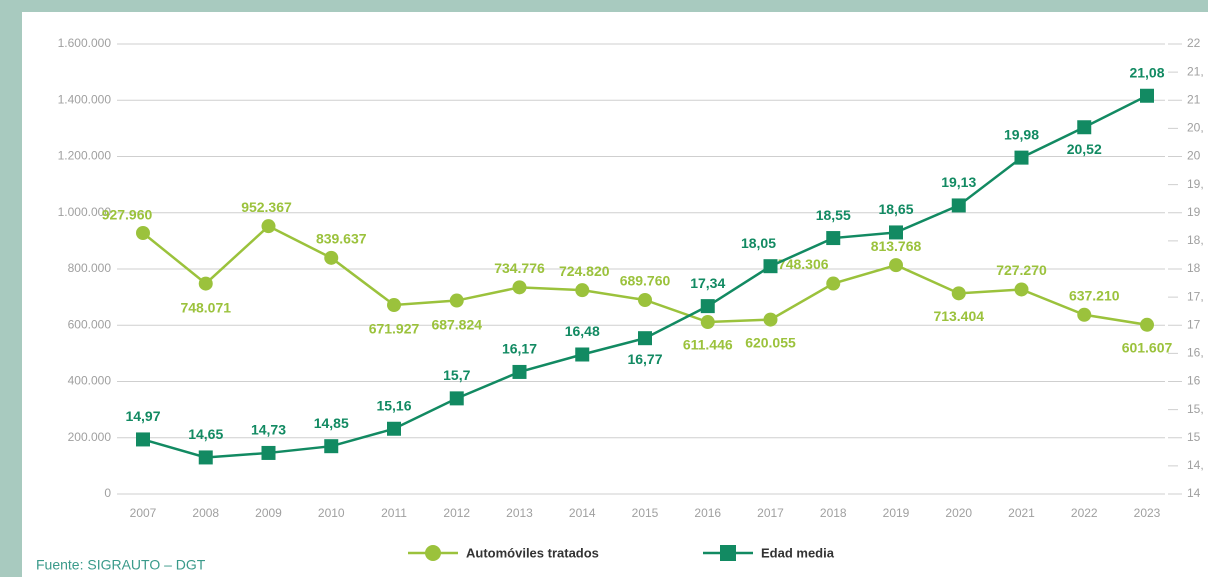  Describe the element at coordinates (833, 513) in the screenshot. I see `x-tick-label: 2018` at that location.